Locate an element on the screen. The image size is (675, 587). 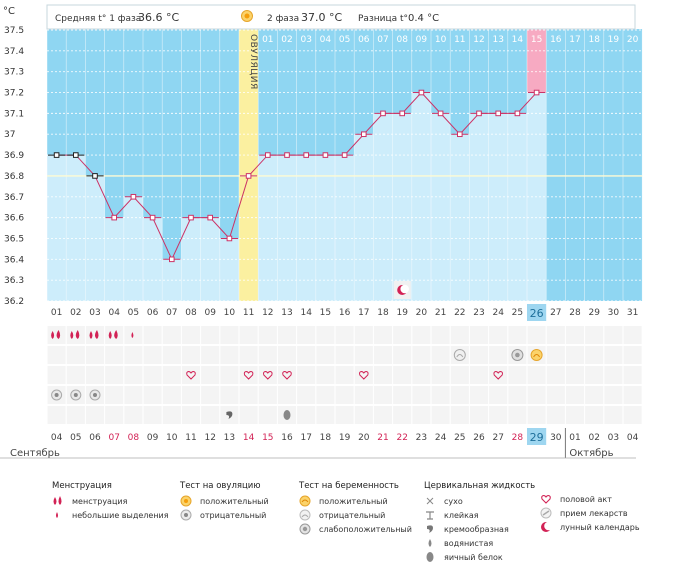
phase1-label: Средняя t° 1 фаза is located at coordinates (98, 19).